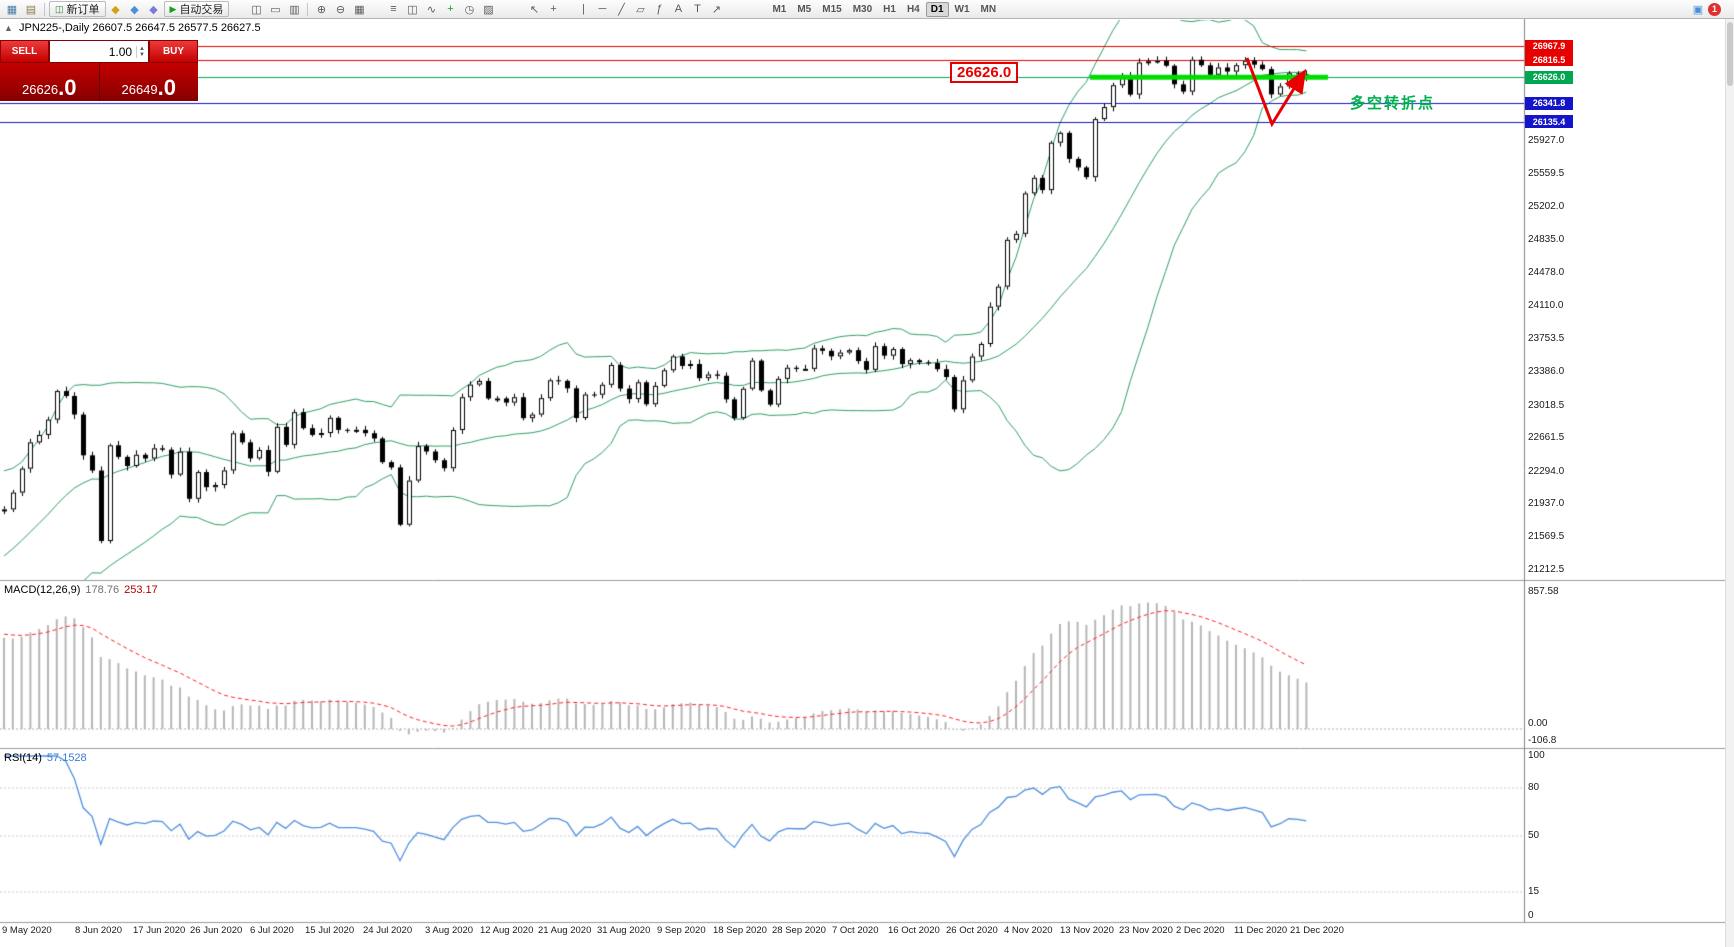 The height and width of the screenshot is (947, 1734). What do you see at coordinates (602, 9) in the screenshot?
I see `horizontal-line-icon: ─` at bounding box center [602, 9].